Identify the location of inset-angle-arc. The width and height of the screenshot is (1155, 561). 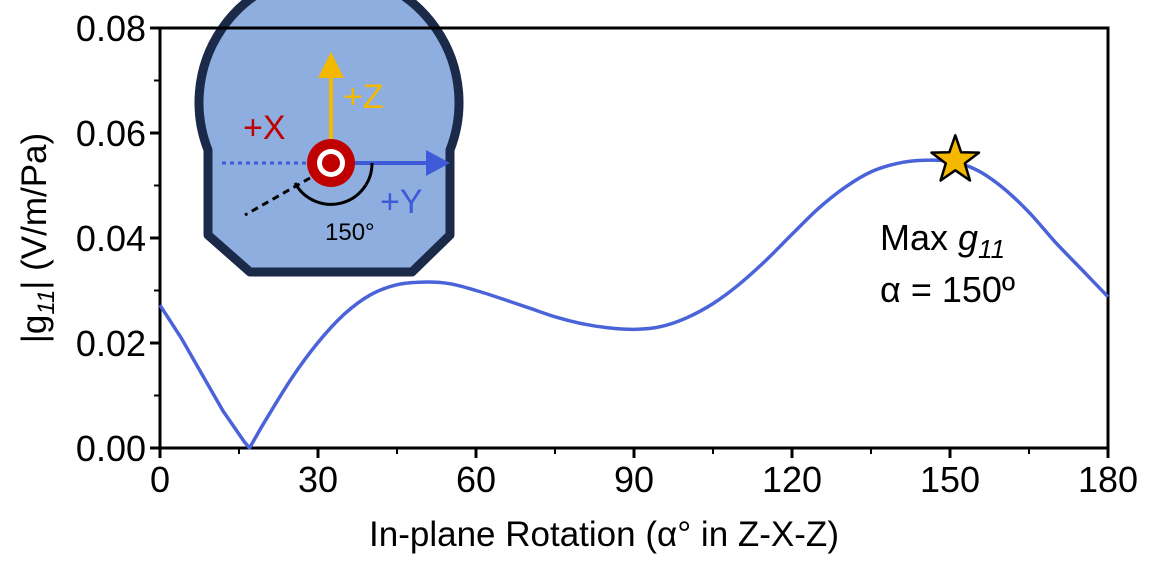
(333, 184).